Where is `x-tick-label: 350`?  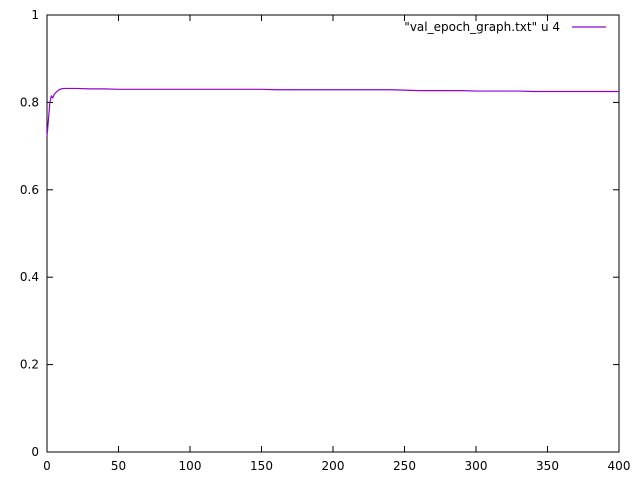 x-tick-label: 350 is located at coordinates (547, 466).